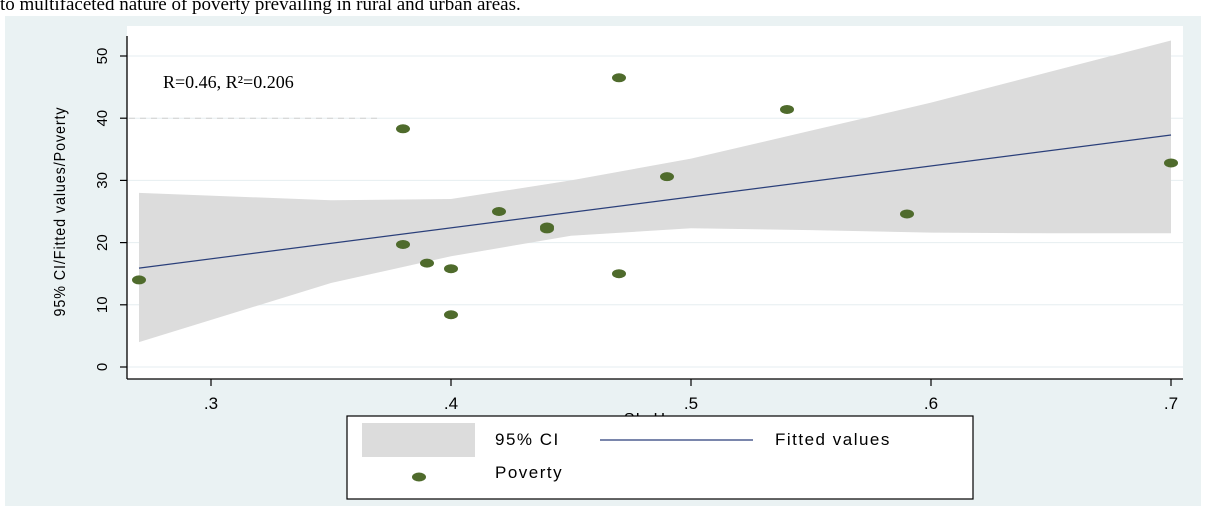  I want to click on x-tick-label: .7, so click(1171, 403).